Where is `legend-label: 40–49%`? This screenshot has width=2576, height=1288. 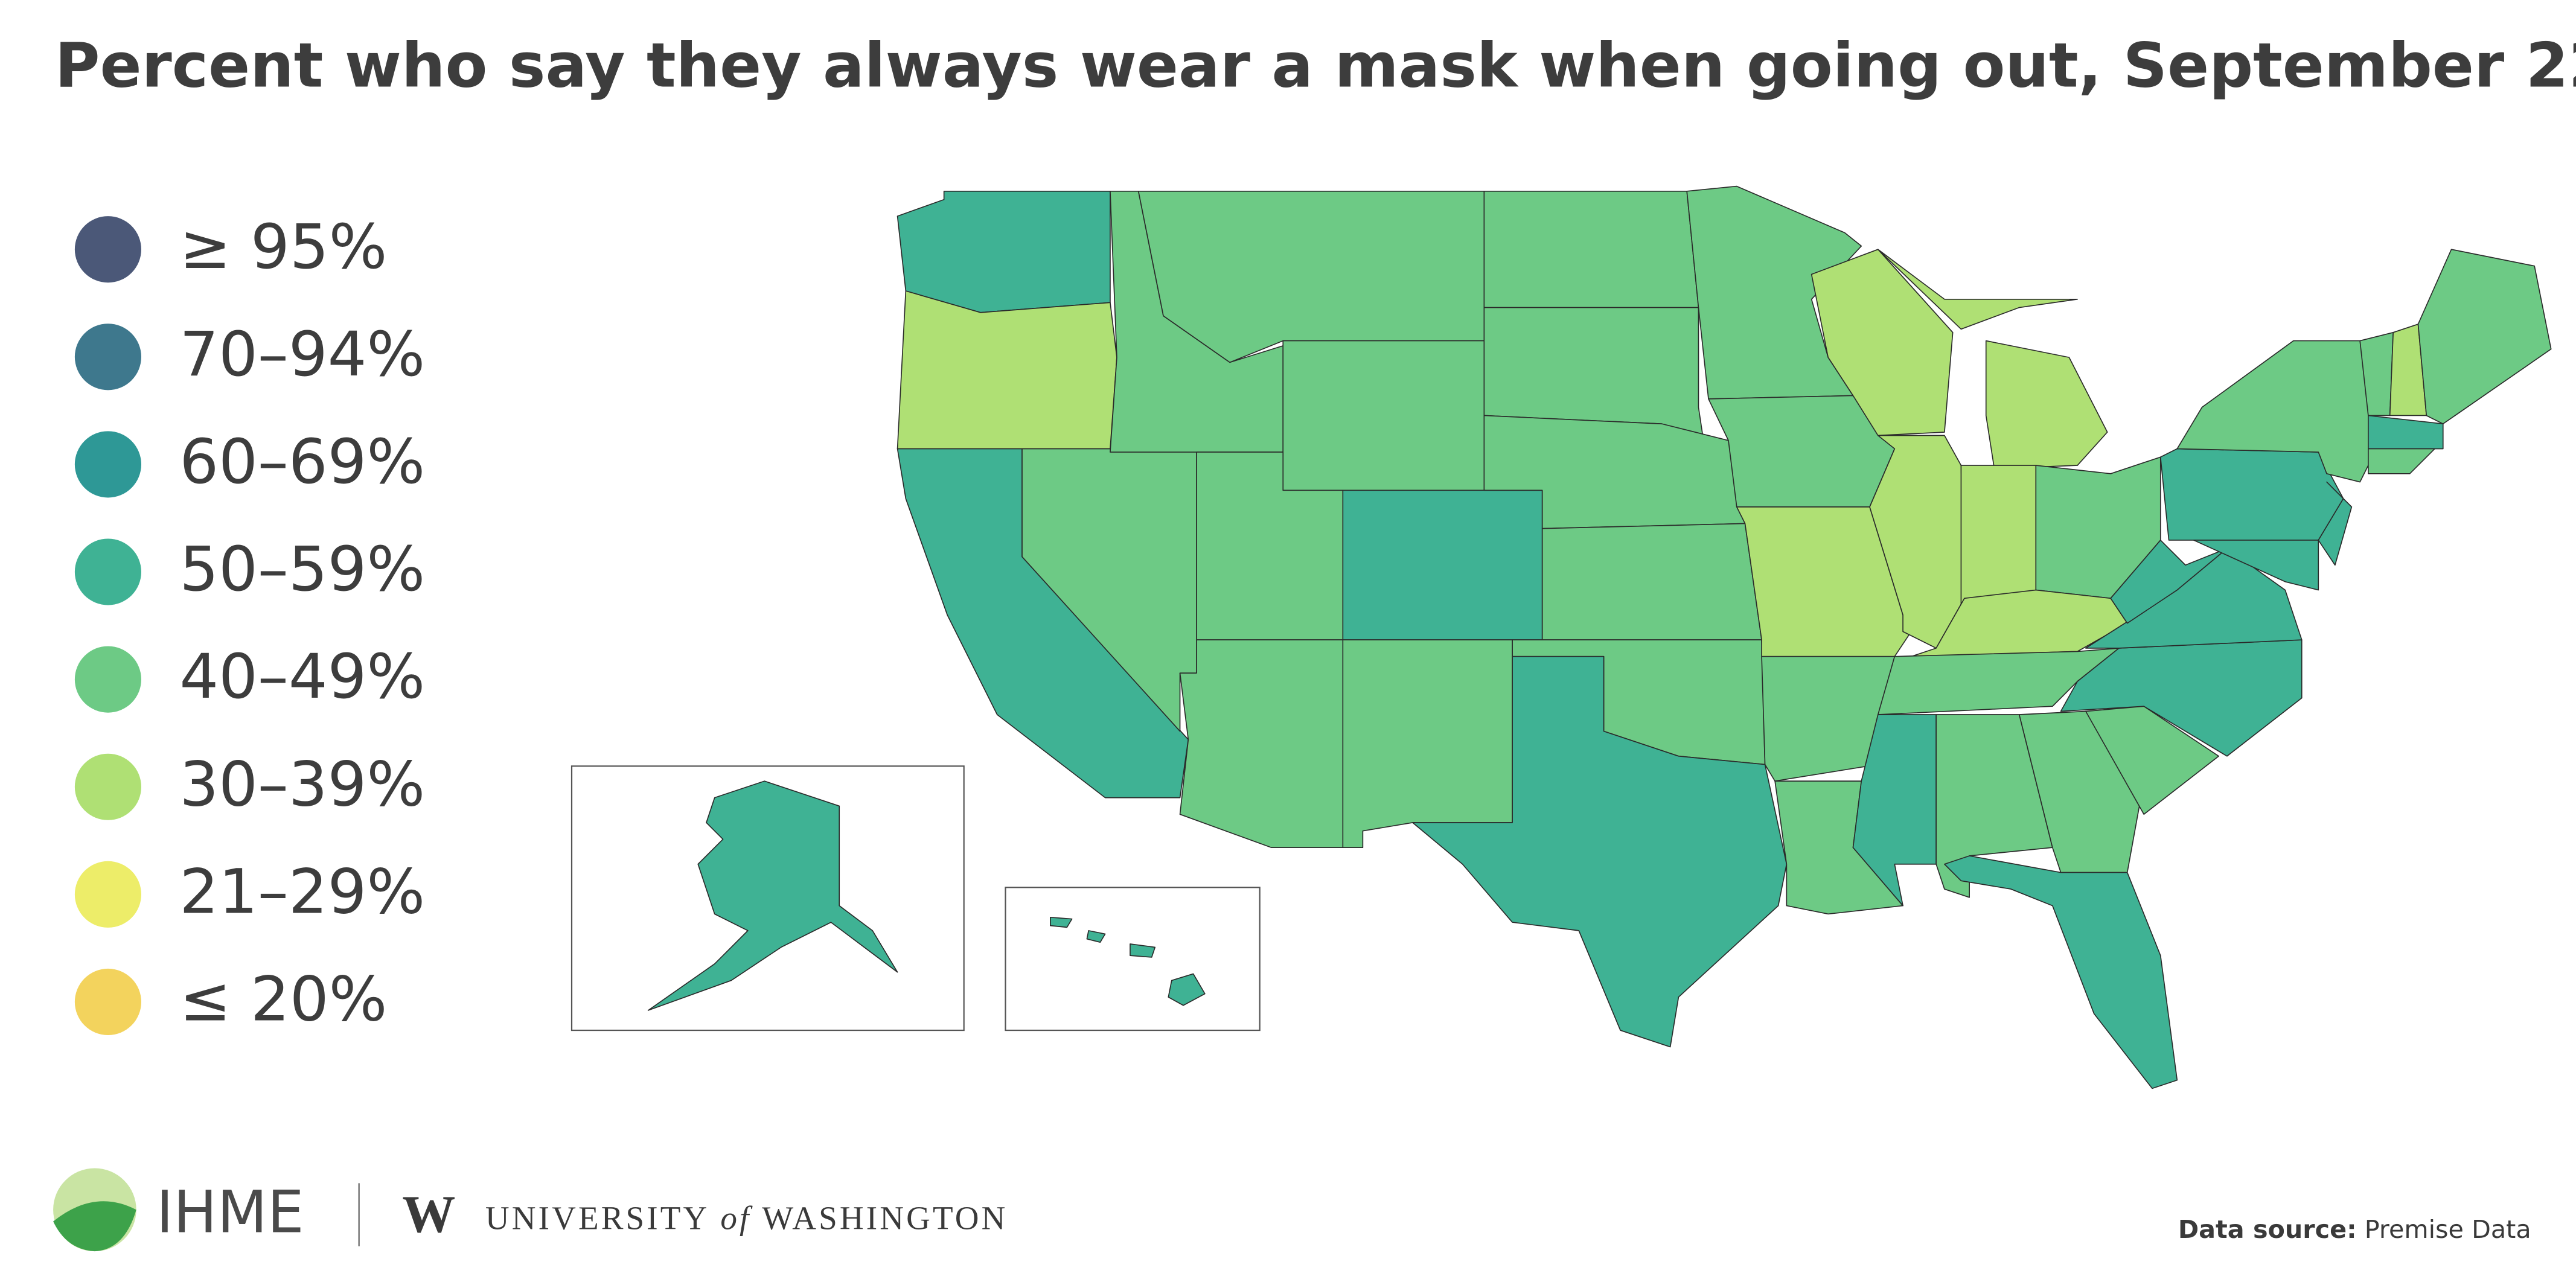
legend-label: 40–49% is located at coordinates (302, 677).